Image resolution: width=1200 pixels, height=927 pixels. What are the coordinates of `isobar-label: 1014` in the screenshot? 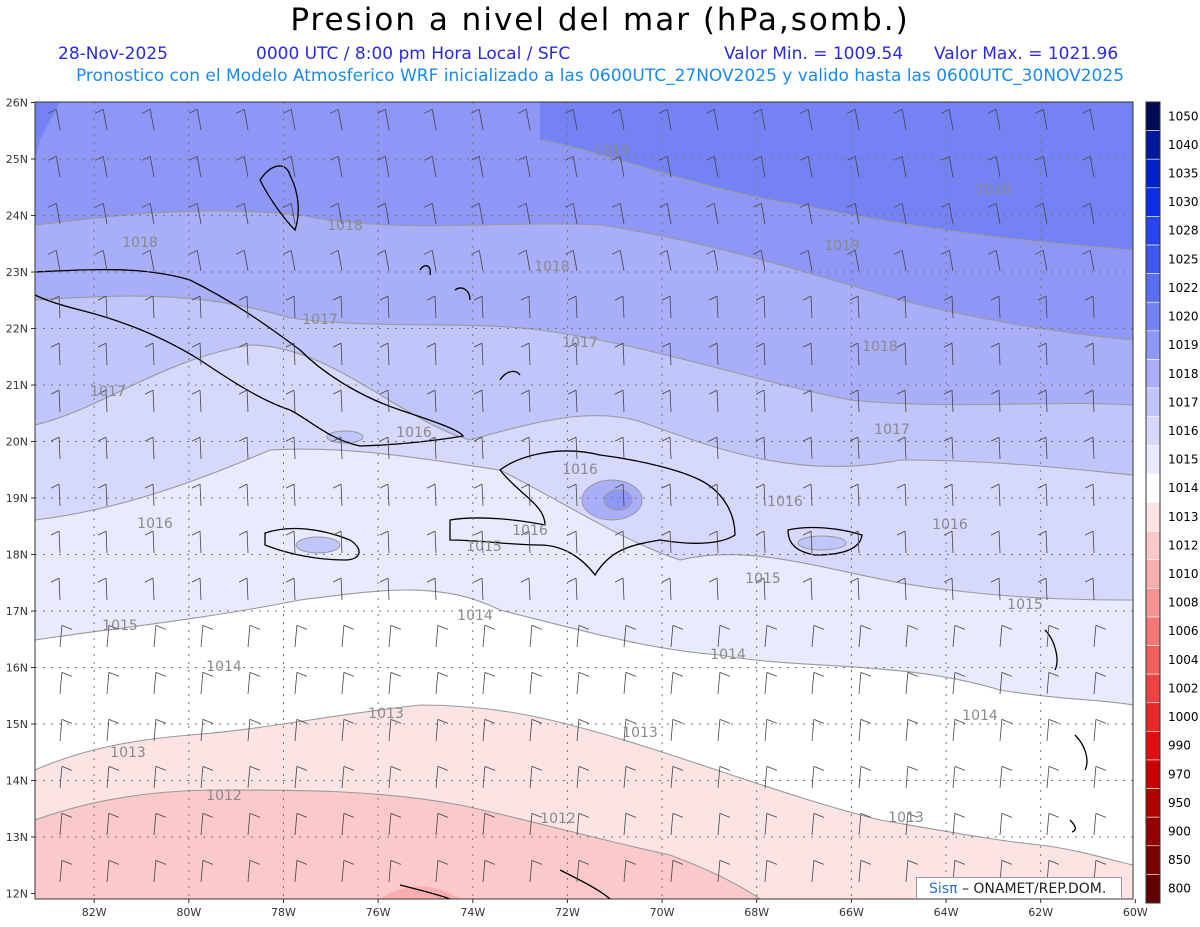 It's located at (980, 716).